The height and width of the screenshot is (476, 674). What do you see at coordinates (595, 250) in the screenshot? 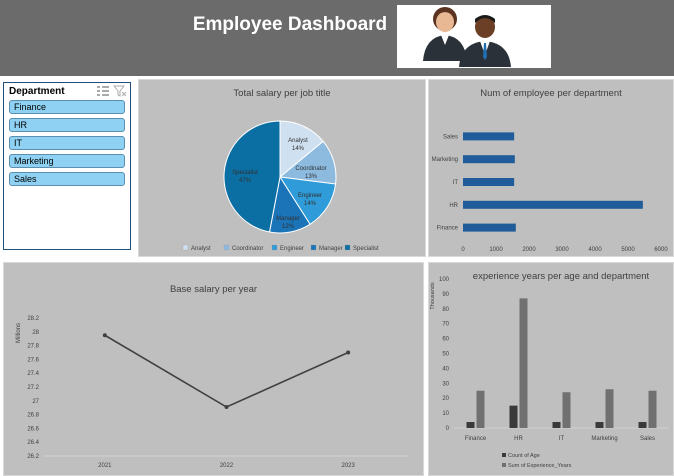
I see `x-tick-label: 4000` at bounding box center [595, 250].